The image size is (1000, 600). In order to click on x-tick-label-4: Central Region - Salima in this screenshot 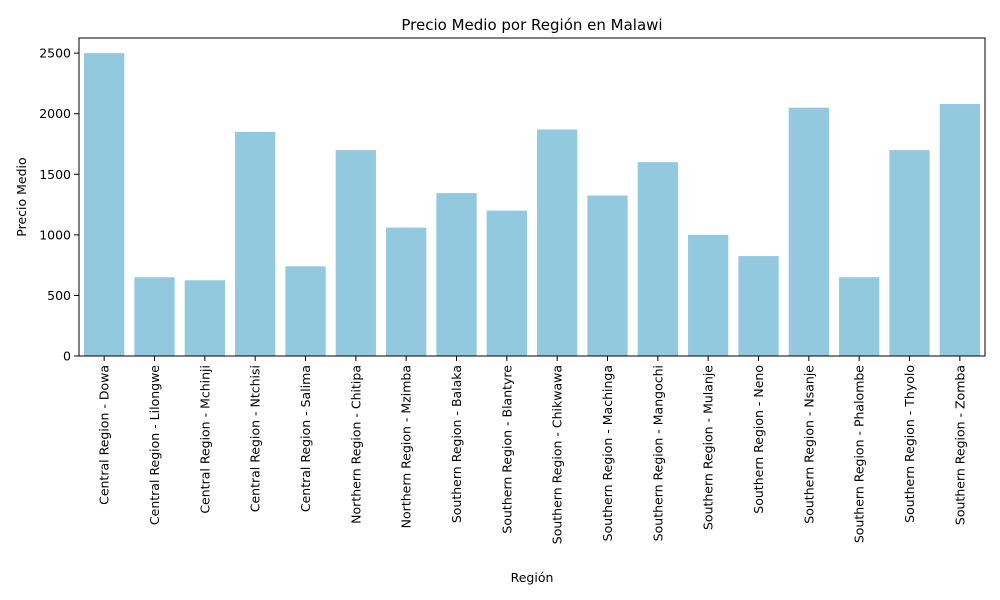, I will do `click(305, 438)`.